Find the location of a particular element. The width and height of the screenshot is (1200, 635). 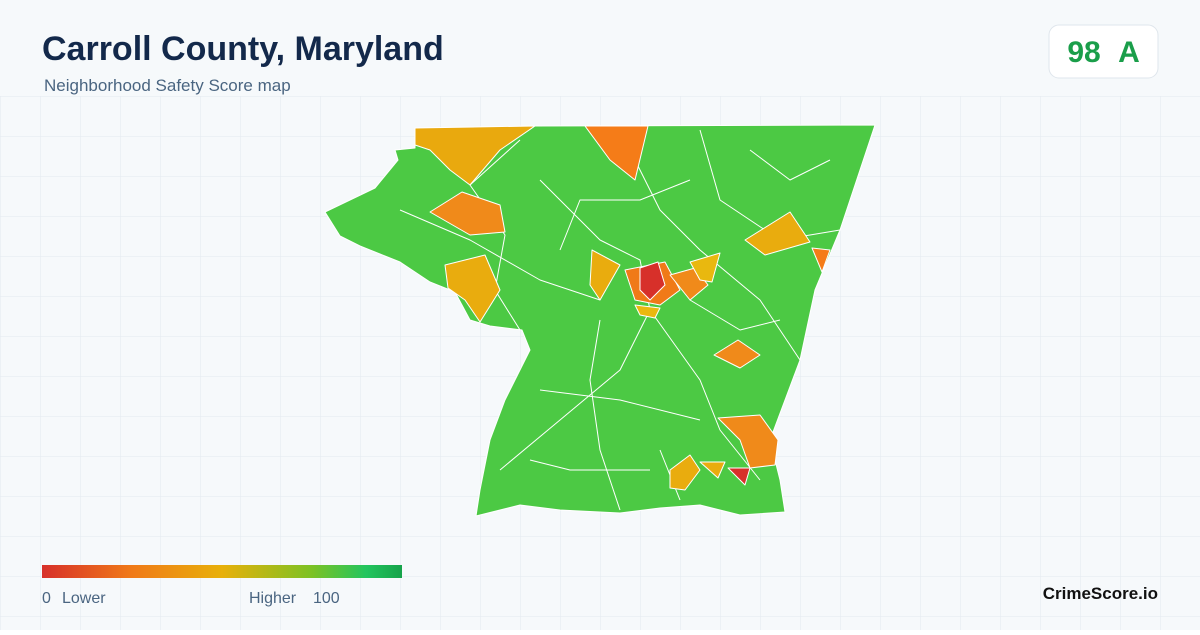

score-value: 98 is located at coordinates (1083, 52).